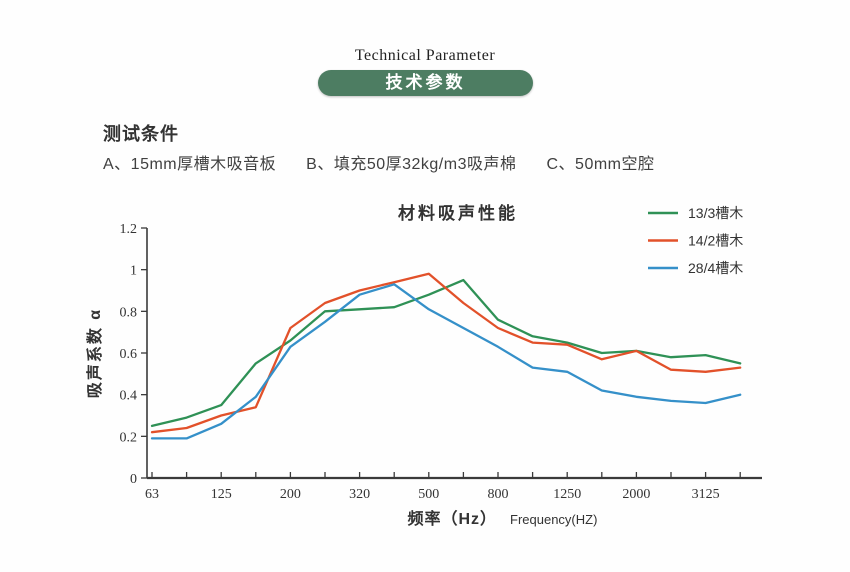 The image size is (850, 572). What do you see at coordinates (133, 479) in the screenshot?
I see `y-tick-label: 0` at bounding box center [133, 479].